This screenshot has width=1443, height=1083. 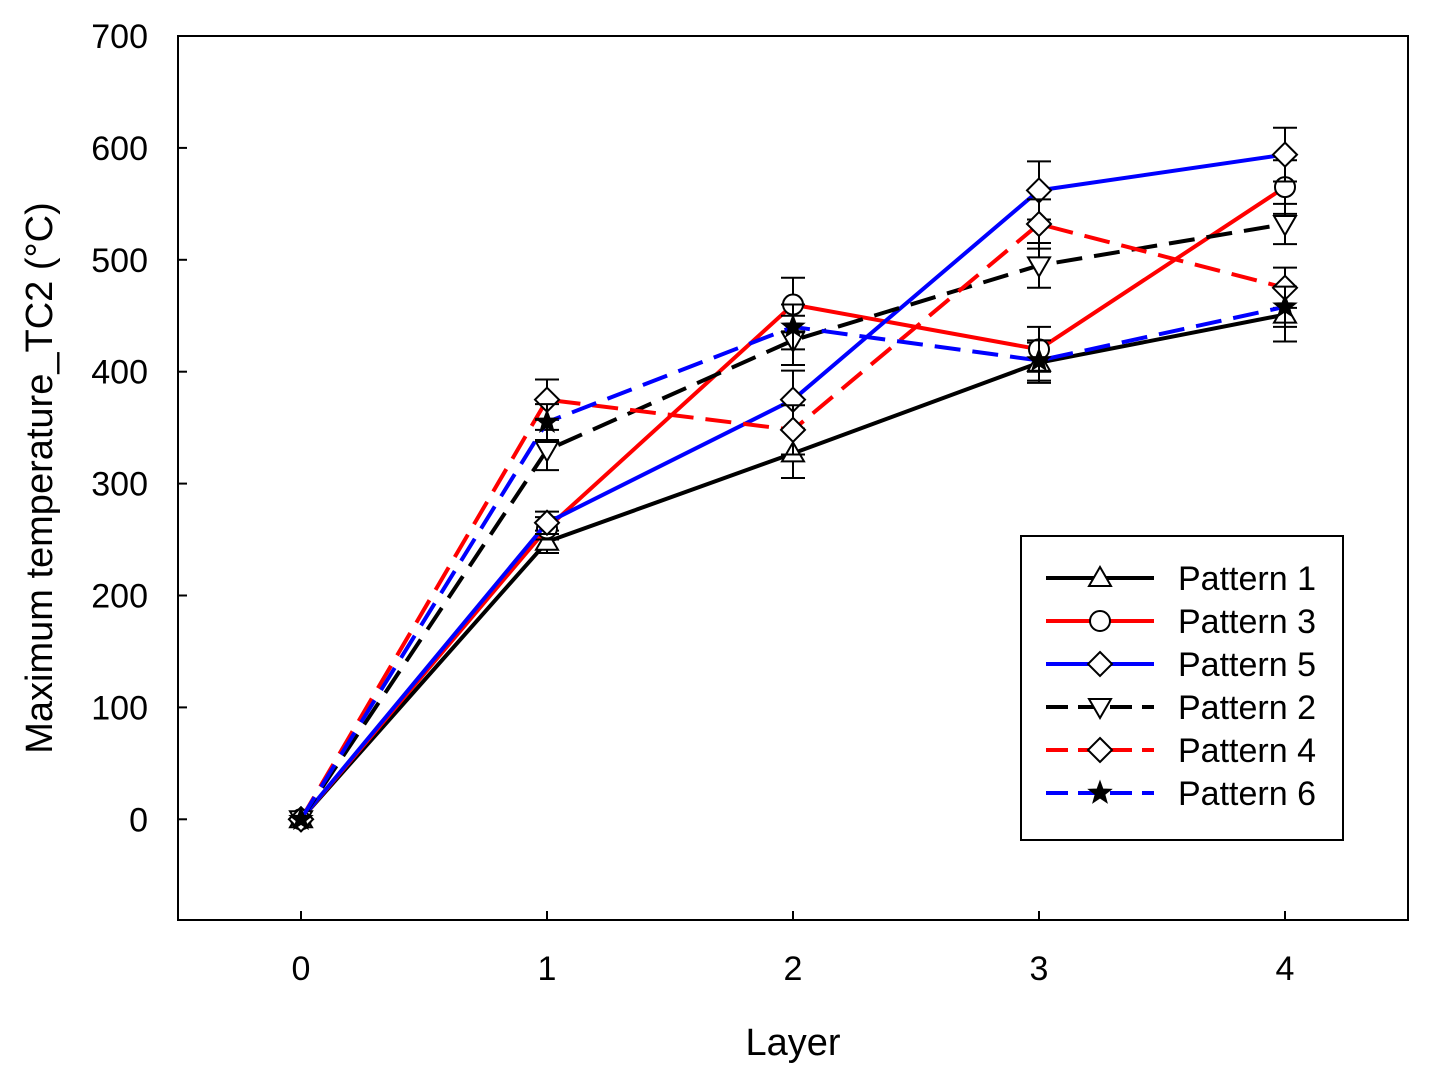 I want to click on legend-item: Pattern 4, so click(x=1181, y=751).